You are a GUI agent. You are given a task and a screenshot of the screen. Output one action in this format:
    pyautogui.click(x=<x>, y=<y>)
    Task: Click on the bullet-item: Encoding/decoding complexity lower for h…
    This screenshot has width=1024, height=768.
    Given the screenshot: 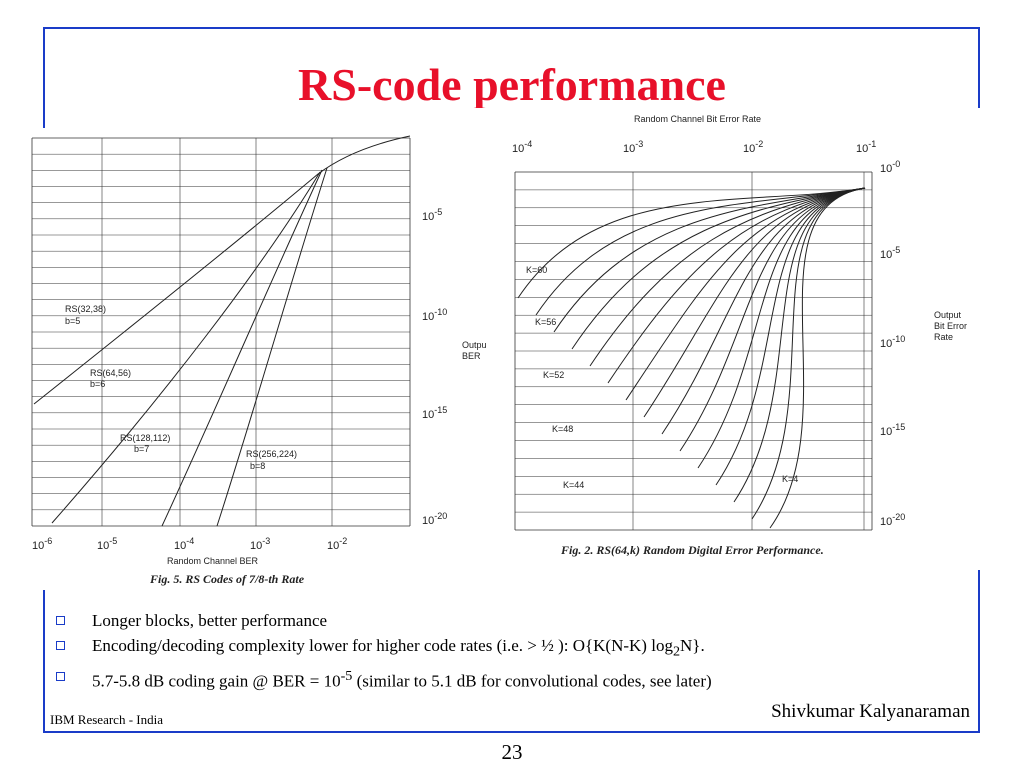 What is the action you would take?
    pyautogui.click(x=506, y=648)
    